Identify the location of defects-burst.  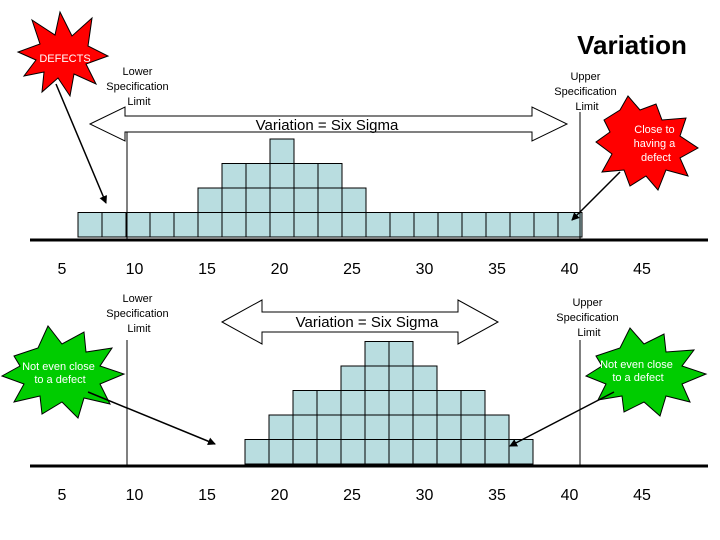
(63, 54).